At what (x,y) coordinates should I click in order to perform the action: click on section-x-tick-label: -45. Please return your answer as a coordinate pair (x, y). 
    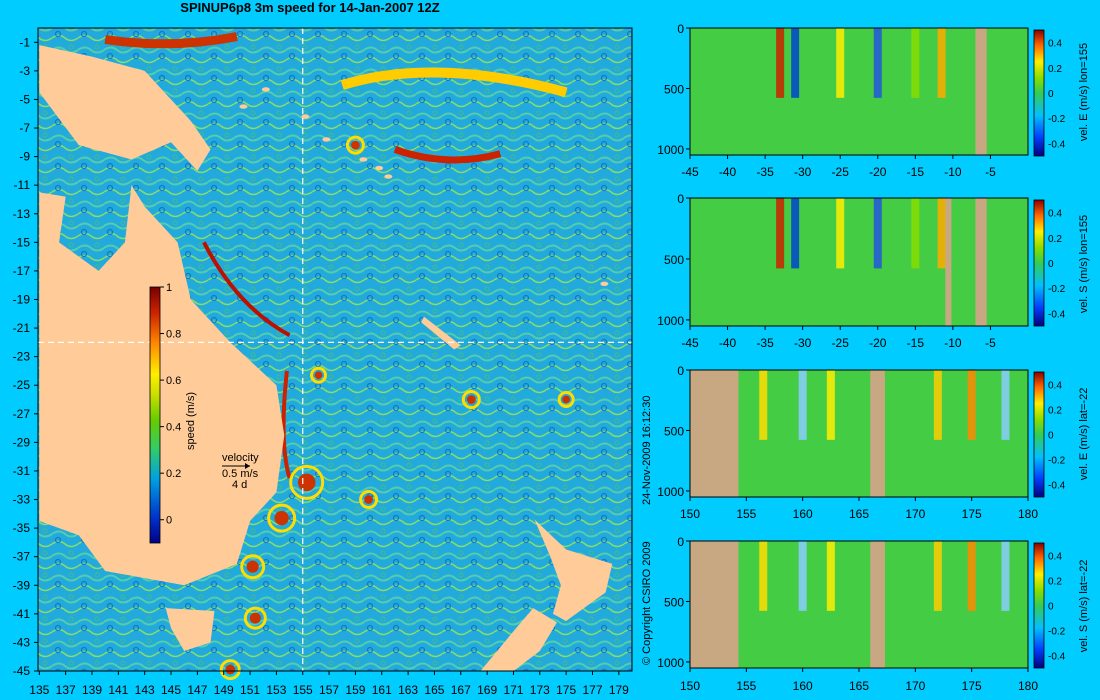
    Looking at the image, I should click on (690, 172).